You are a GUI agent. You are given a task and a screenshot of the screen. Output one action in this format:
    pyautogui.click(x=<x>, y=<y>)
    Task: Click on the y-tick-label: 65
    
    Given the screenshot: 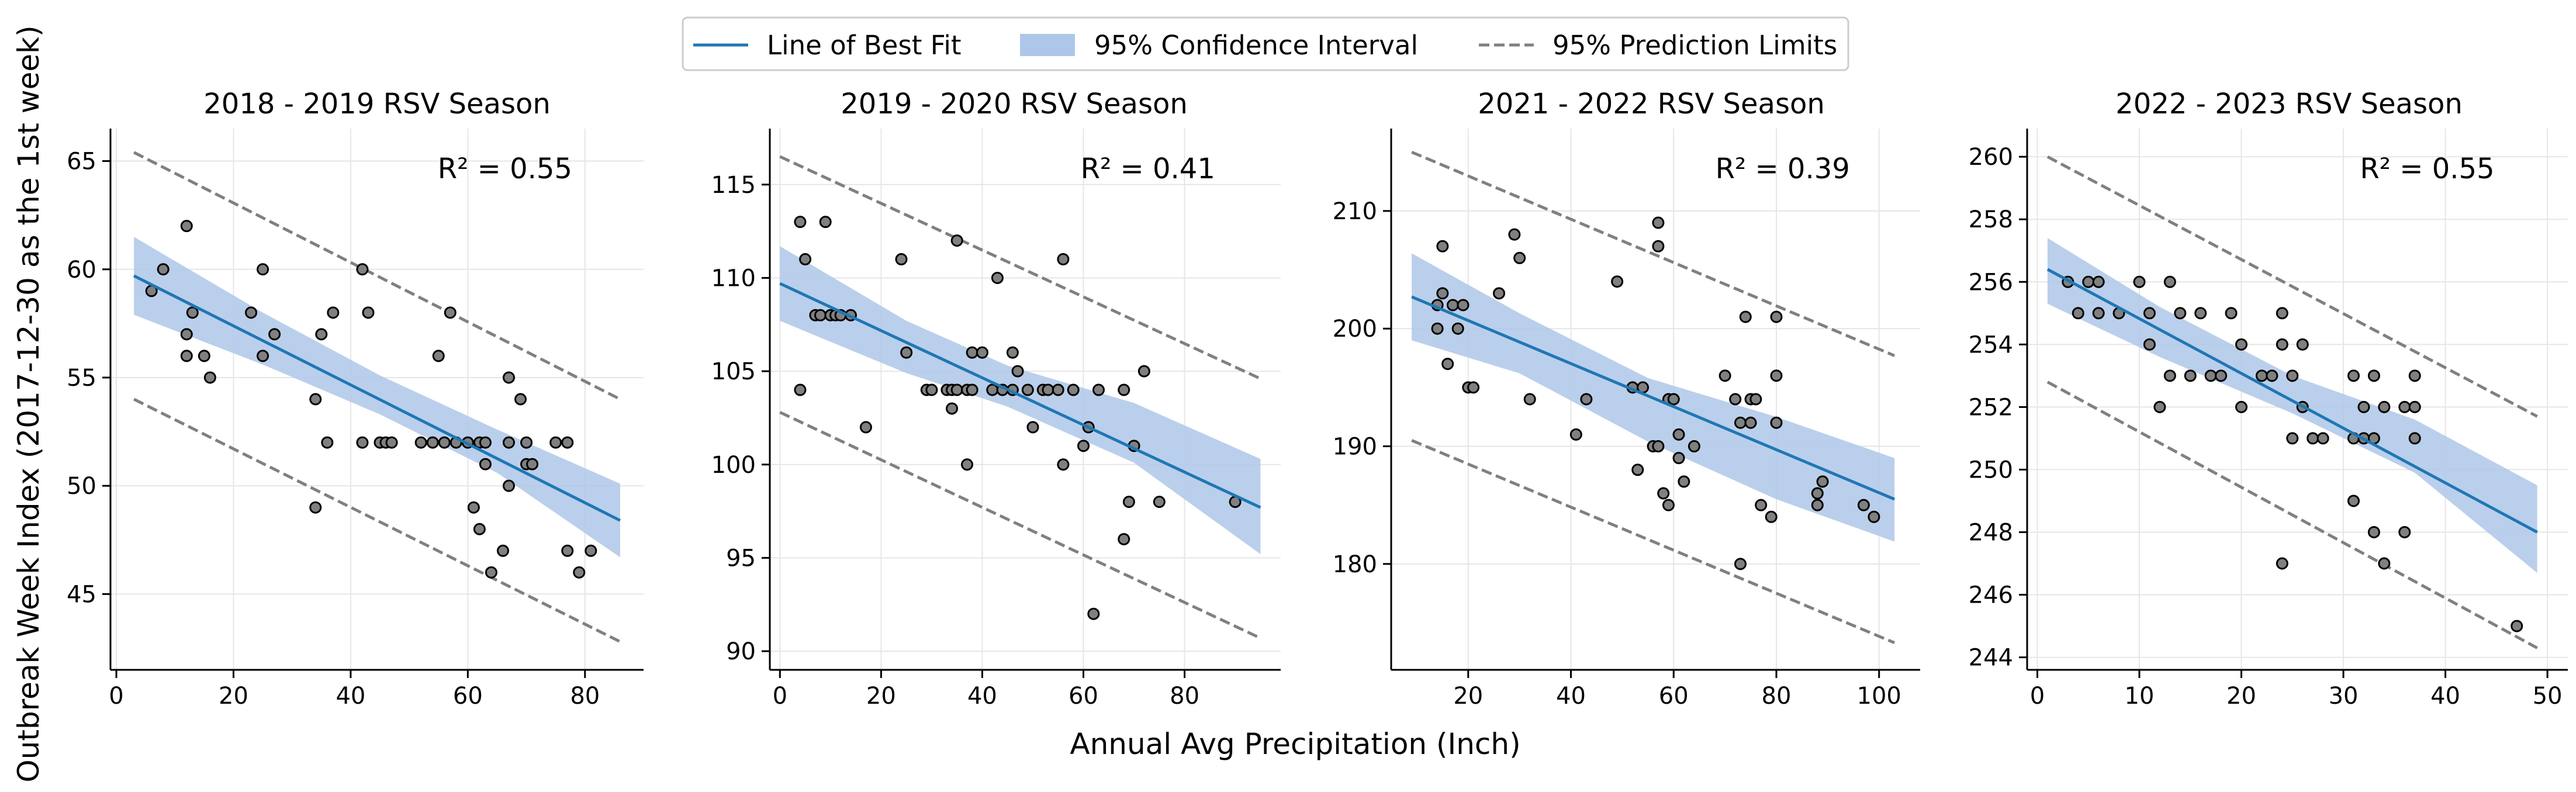 What is the action you would take?
    pyautogui.click(x=81, y=161)
    